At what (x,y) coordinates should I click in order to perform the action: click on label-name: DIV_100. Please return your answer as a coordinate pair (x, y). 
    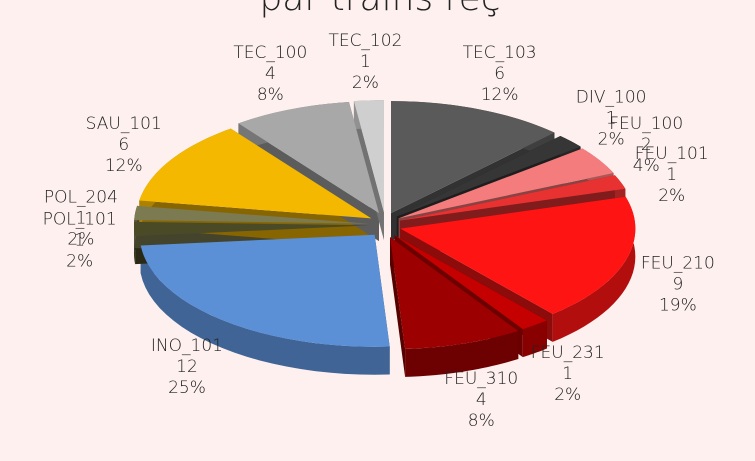
    Looking at the image, I should click on (611, 97).